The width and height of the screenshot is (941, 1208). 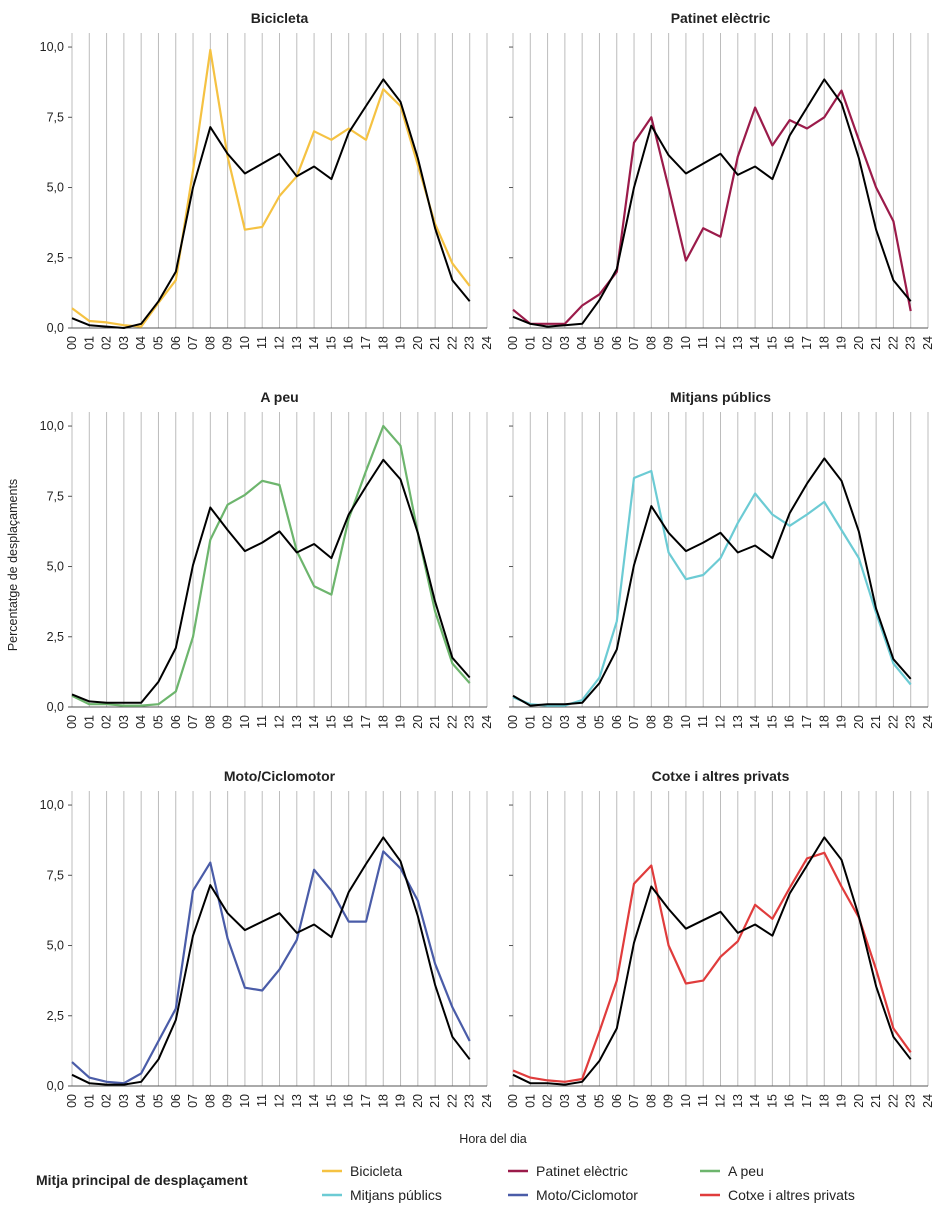 I want to click on x-tick-label: 02, so click(x=107, y=343).